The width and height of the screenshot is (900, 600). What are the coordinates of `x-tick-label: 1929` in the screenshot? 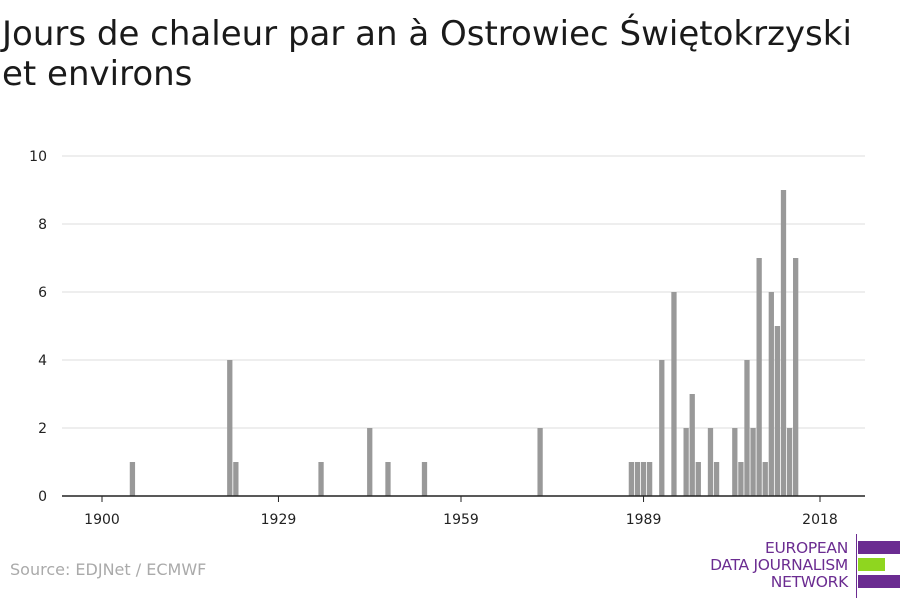 It's located at (279, 520).